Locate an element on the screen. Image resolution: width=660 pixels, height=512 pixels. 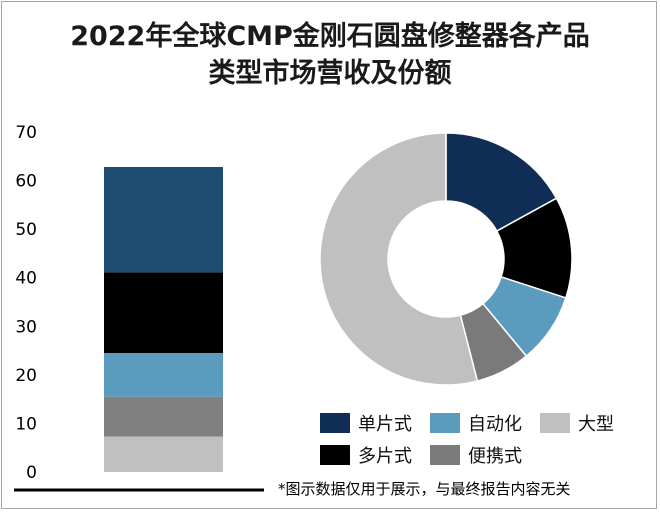
legend-item-1: 自动化 is located at coordinates (476, 423).